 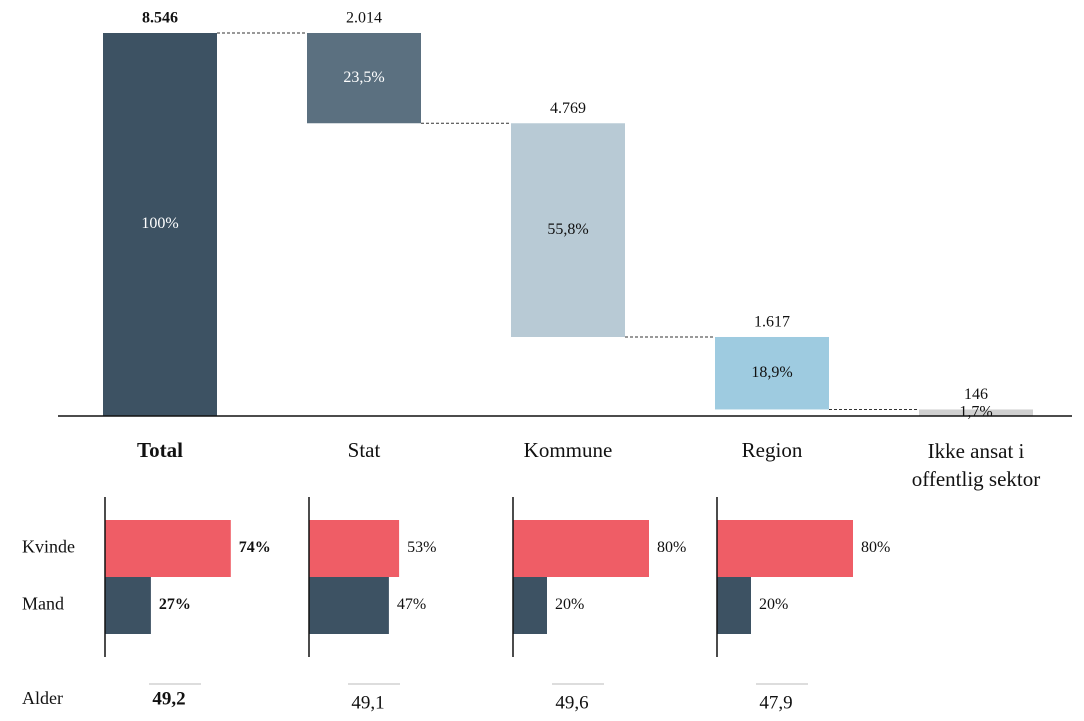 I want to click on value-label: 53%, so click(x=421, y=547).